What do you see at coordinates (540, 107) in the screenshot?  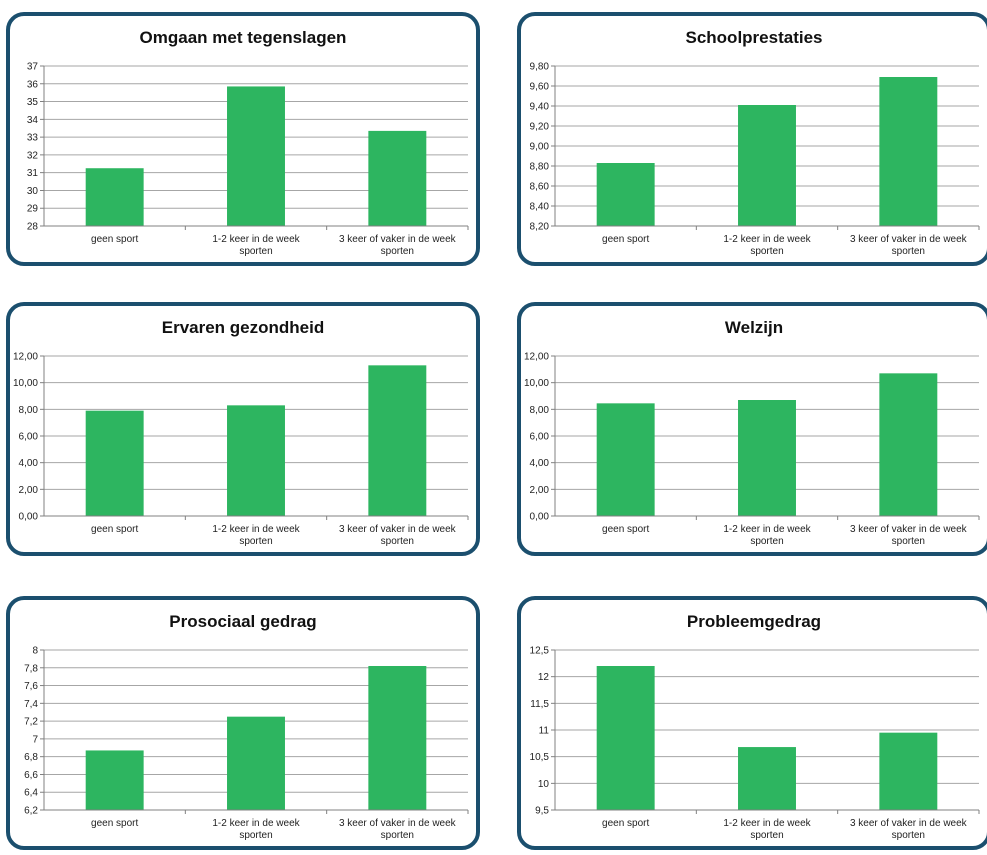 I see `y-tick-label: 9,40` at bounding box center [540, 107].